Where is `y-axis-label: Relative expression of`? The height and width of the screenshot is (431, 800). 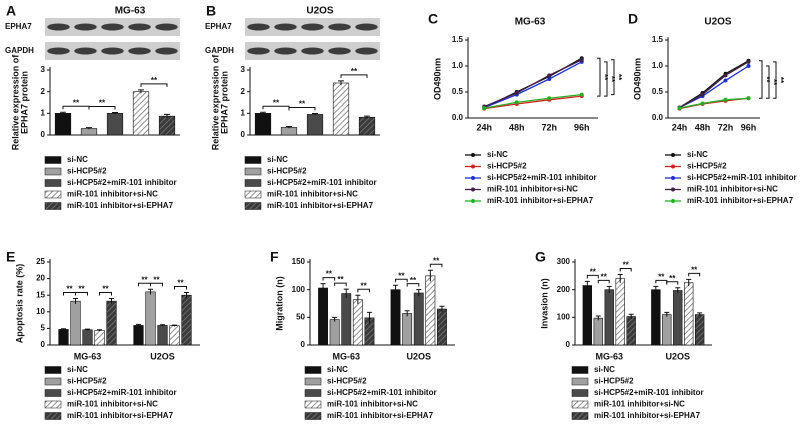 y-axis-label: Relative expression of is located at coordinates (15, 102).